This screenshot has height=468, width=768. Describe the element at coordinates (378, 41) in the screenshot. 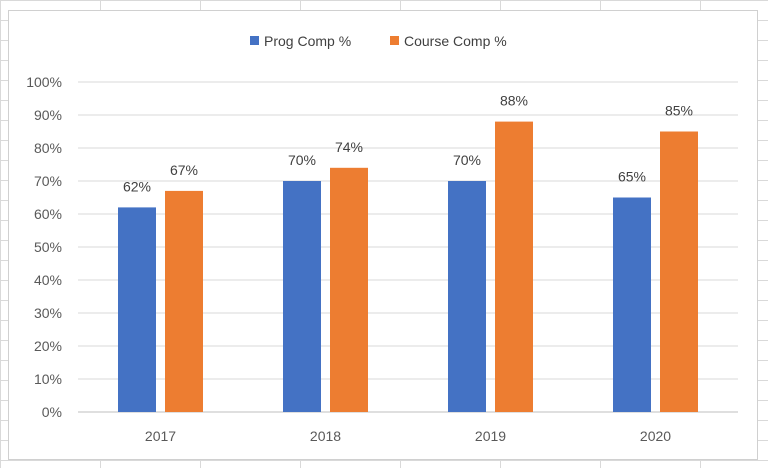

I see `legend: Prog Comp % Course Comp %` at that location.